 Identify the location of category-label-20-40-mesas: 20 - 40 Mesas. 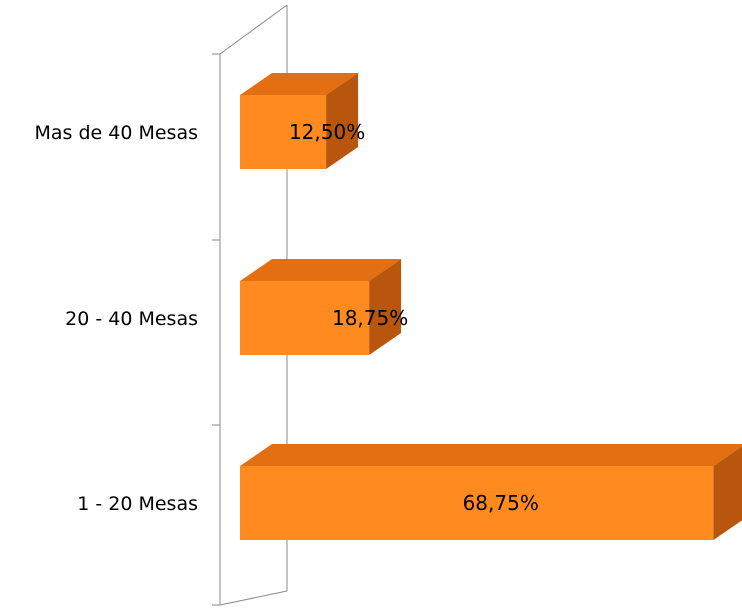
(131, 319).